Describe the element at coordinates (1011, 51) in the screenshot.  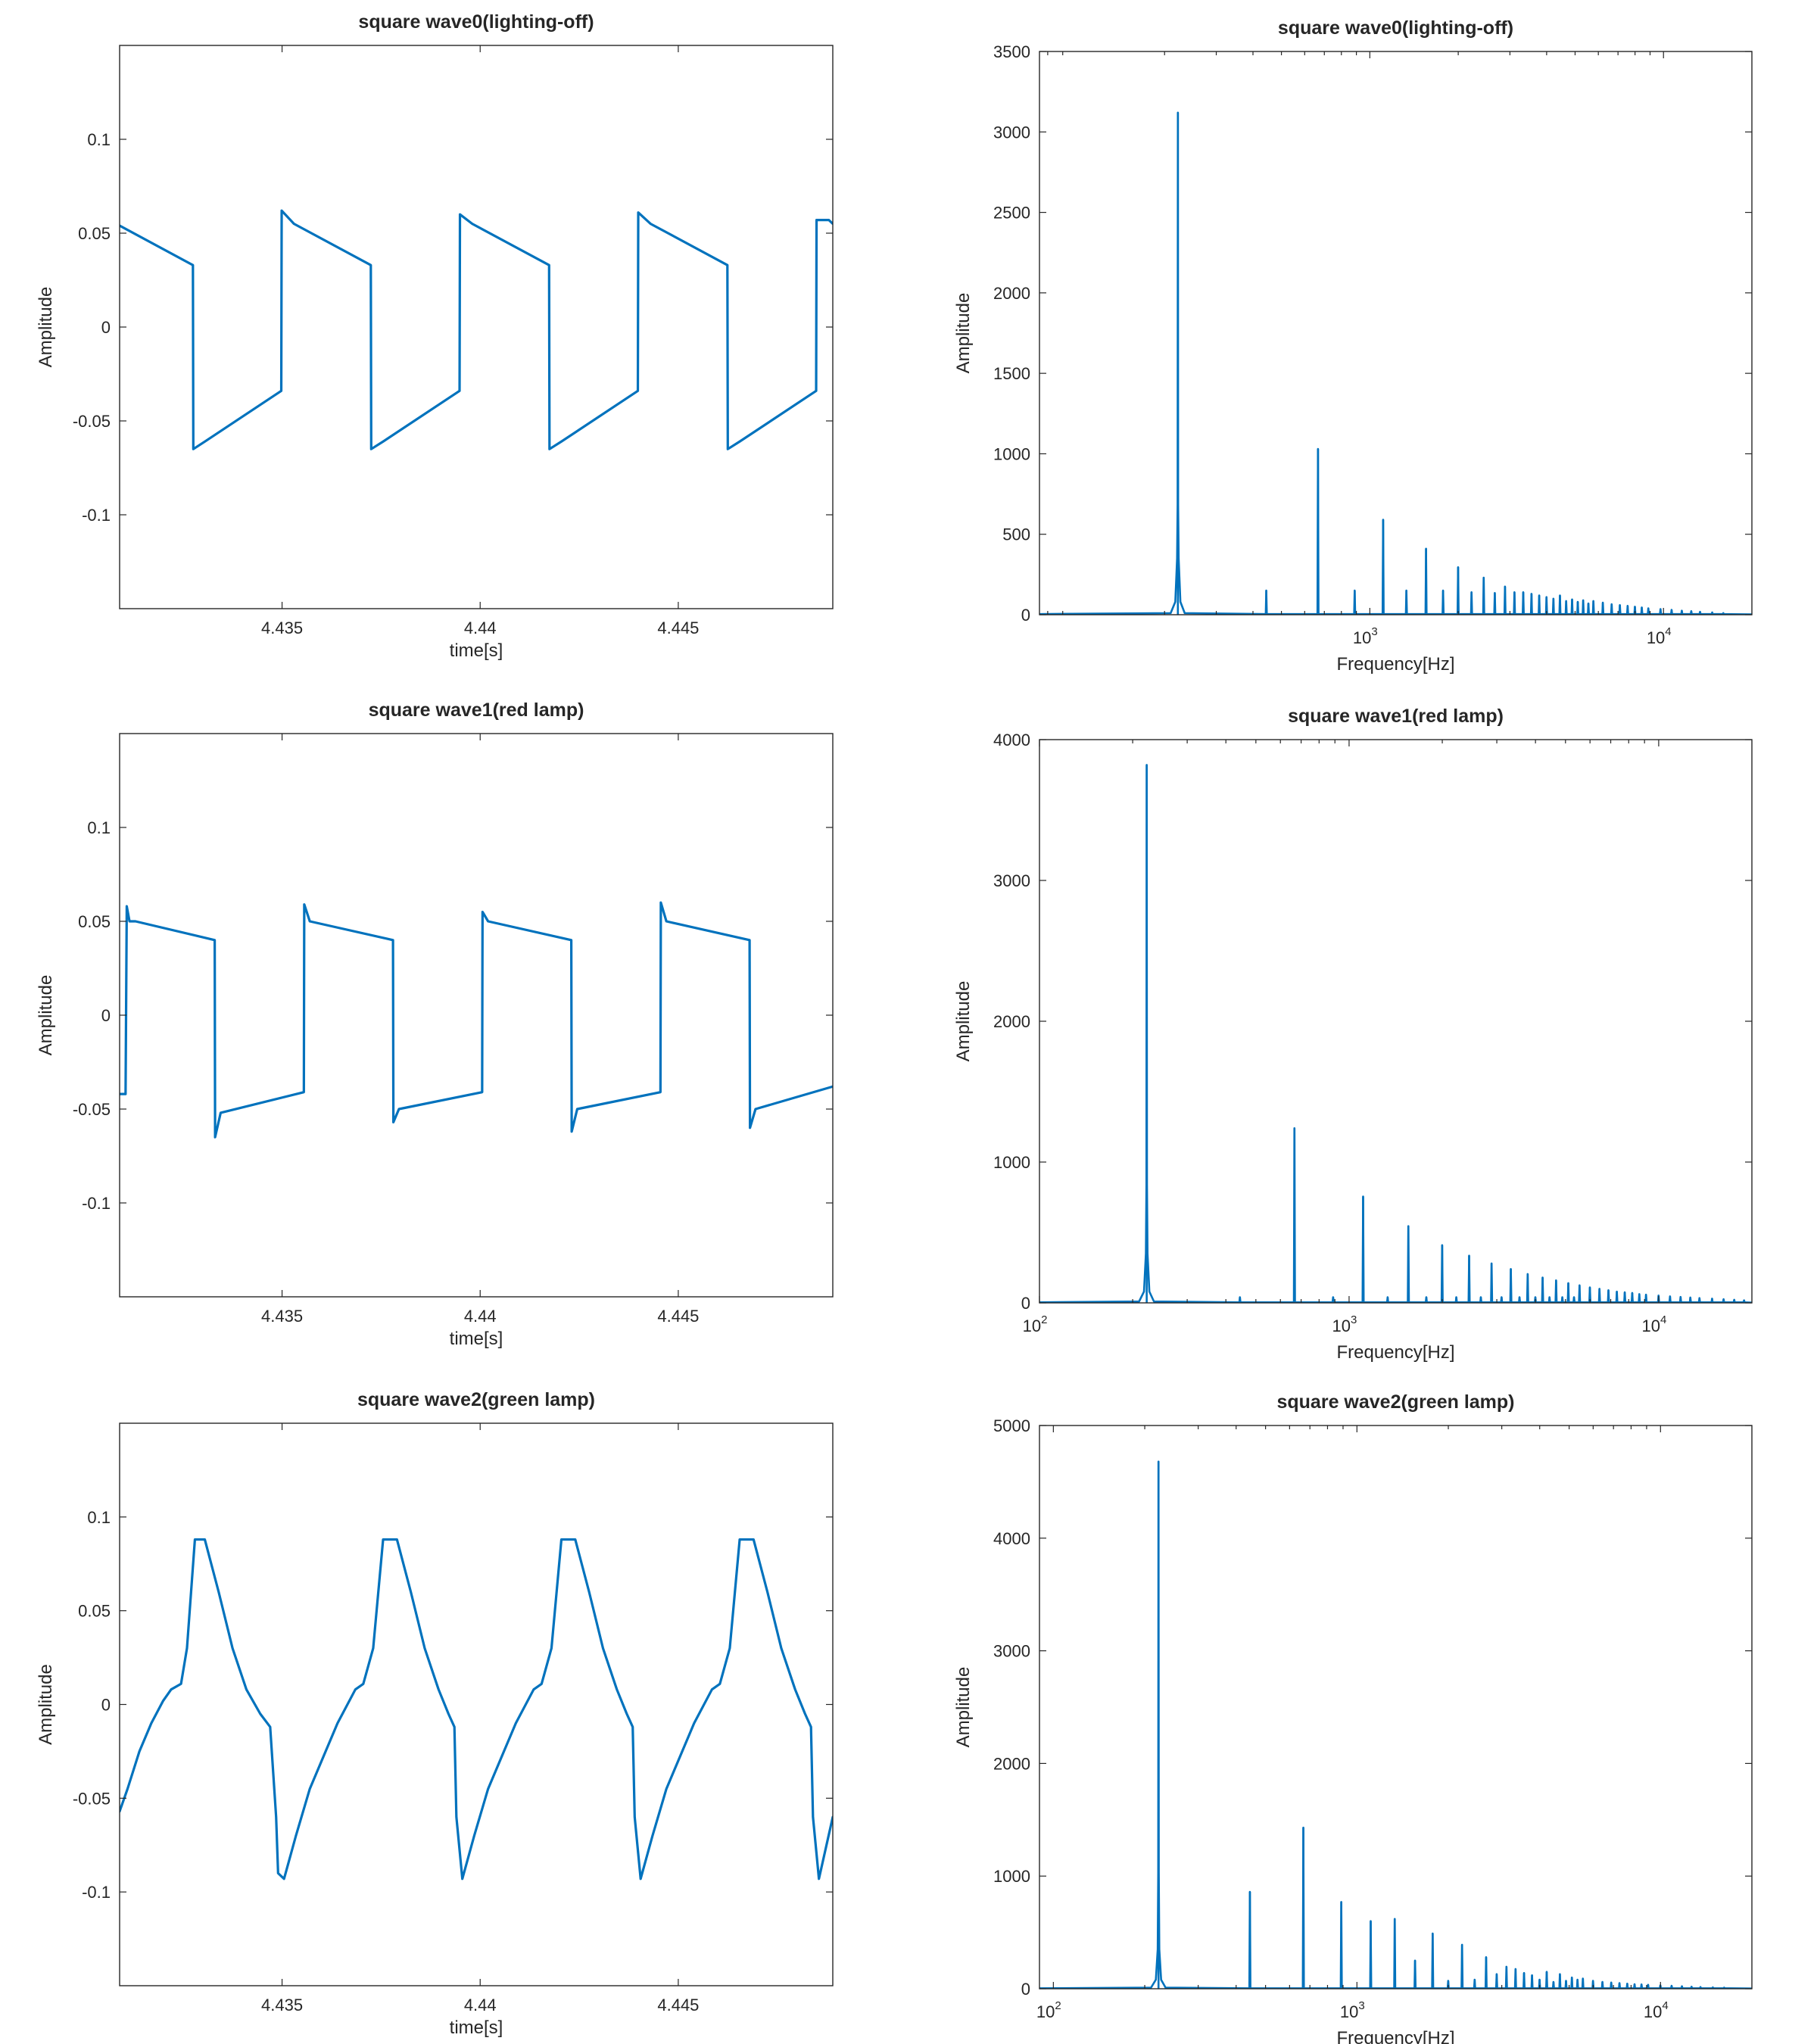
I see `y-tick-label: 3500` at that location.